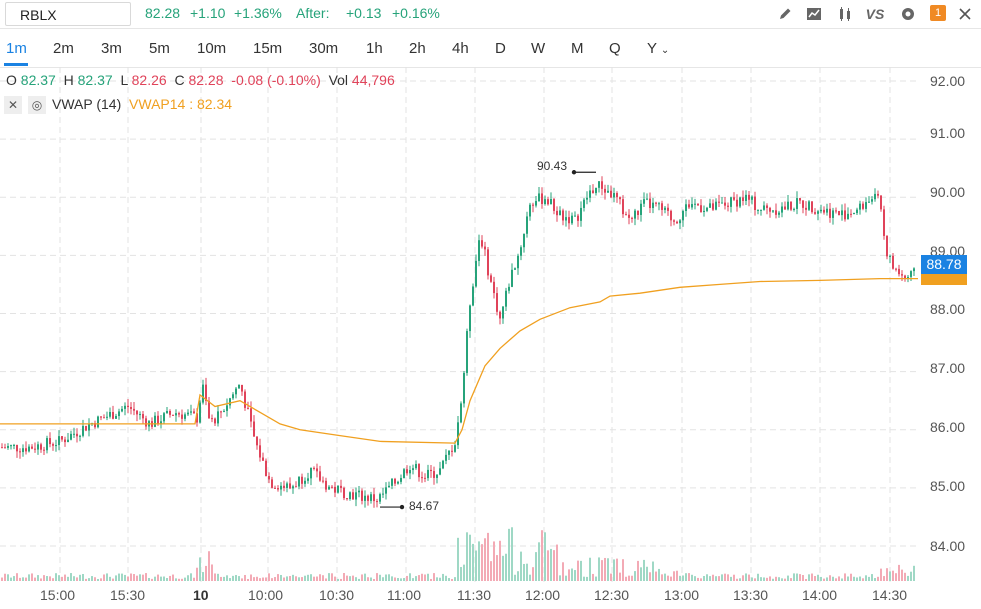 This screenshot has width=981, height=609. Describe the element at coordinates (364, 13) in the screenshot. I see `after-hours-change: +0.13` at that location.